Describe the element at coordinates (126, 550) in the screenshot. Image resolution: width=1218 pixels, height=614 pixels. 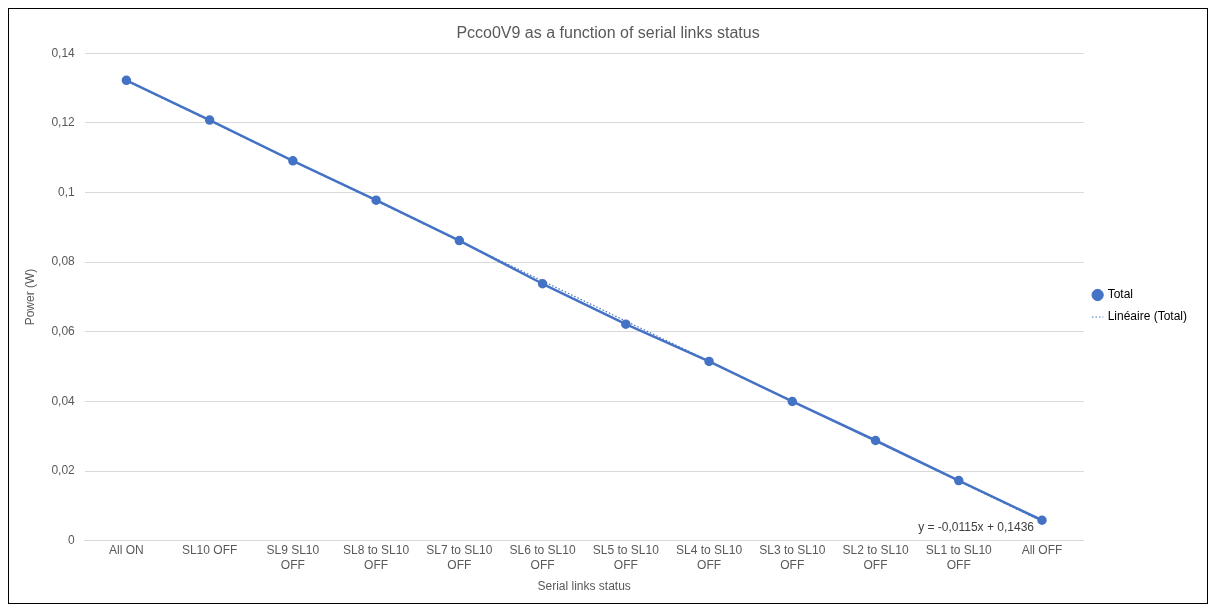
I see `x-tick-label: All ON` at that location.